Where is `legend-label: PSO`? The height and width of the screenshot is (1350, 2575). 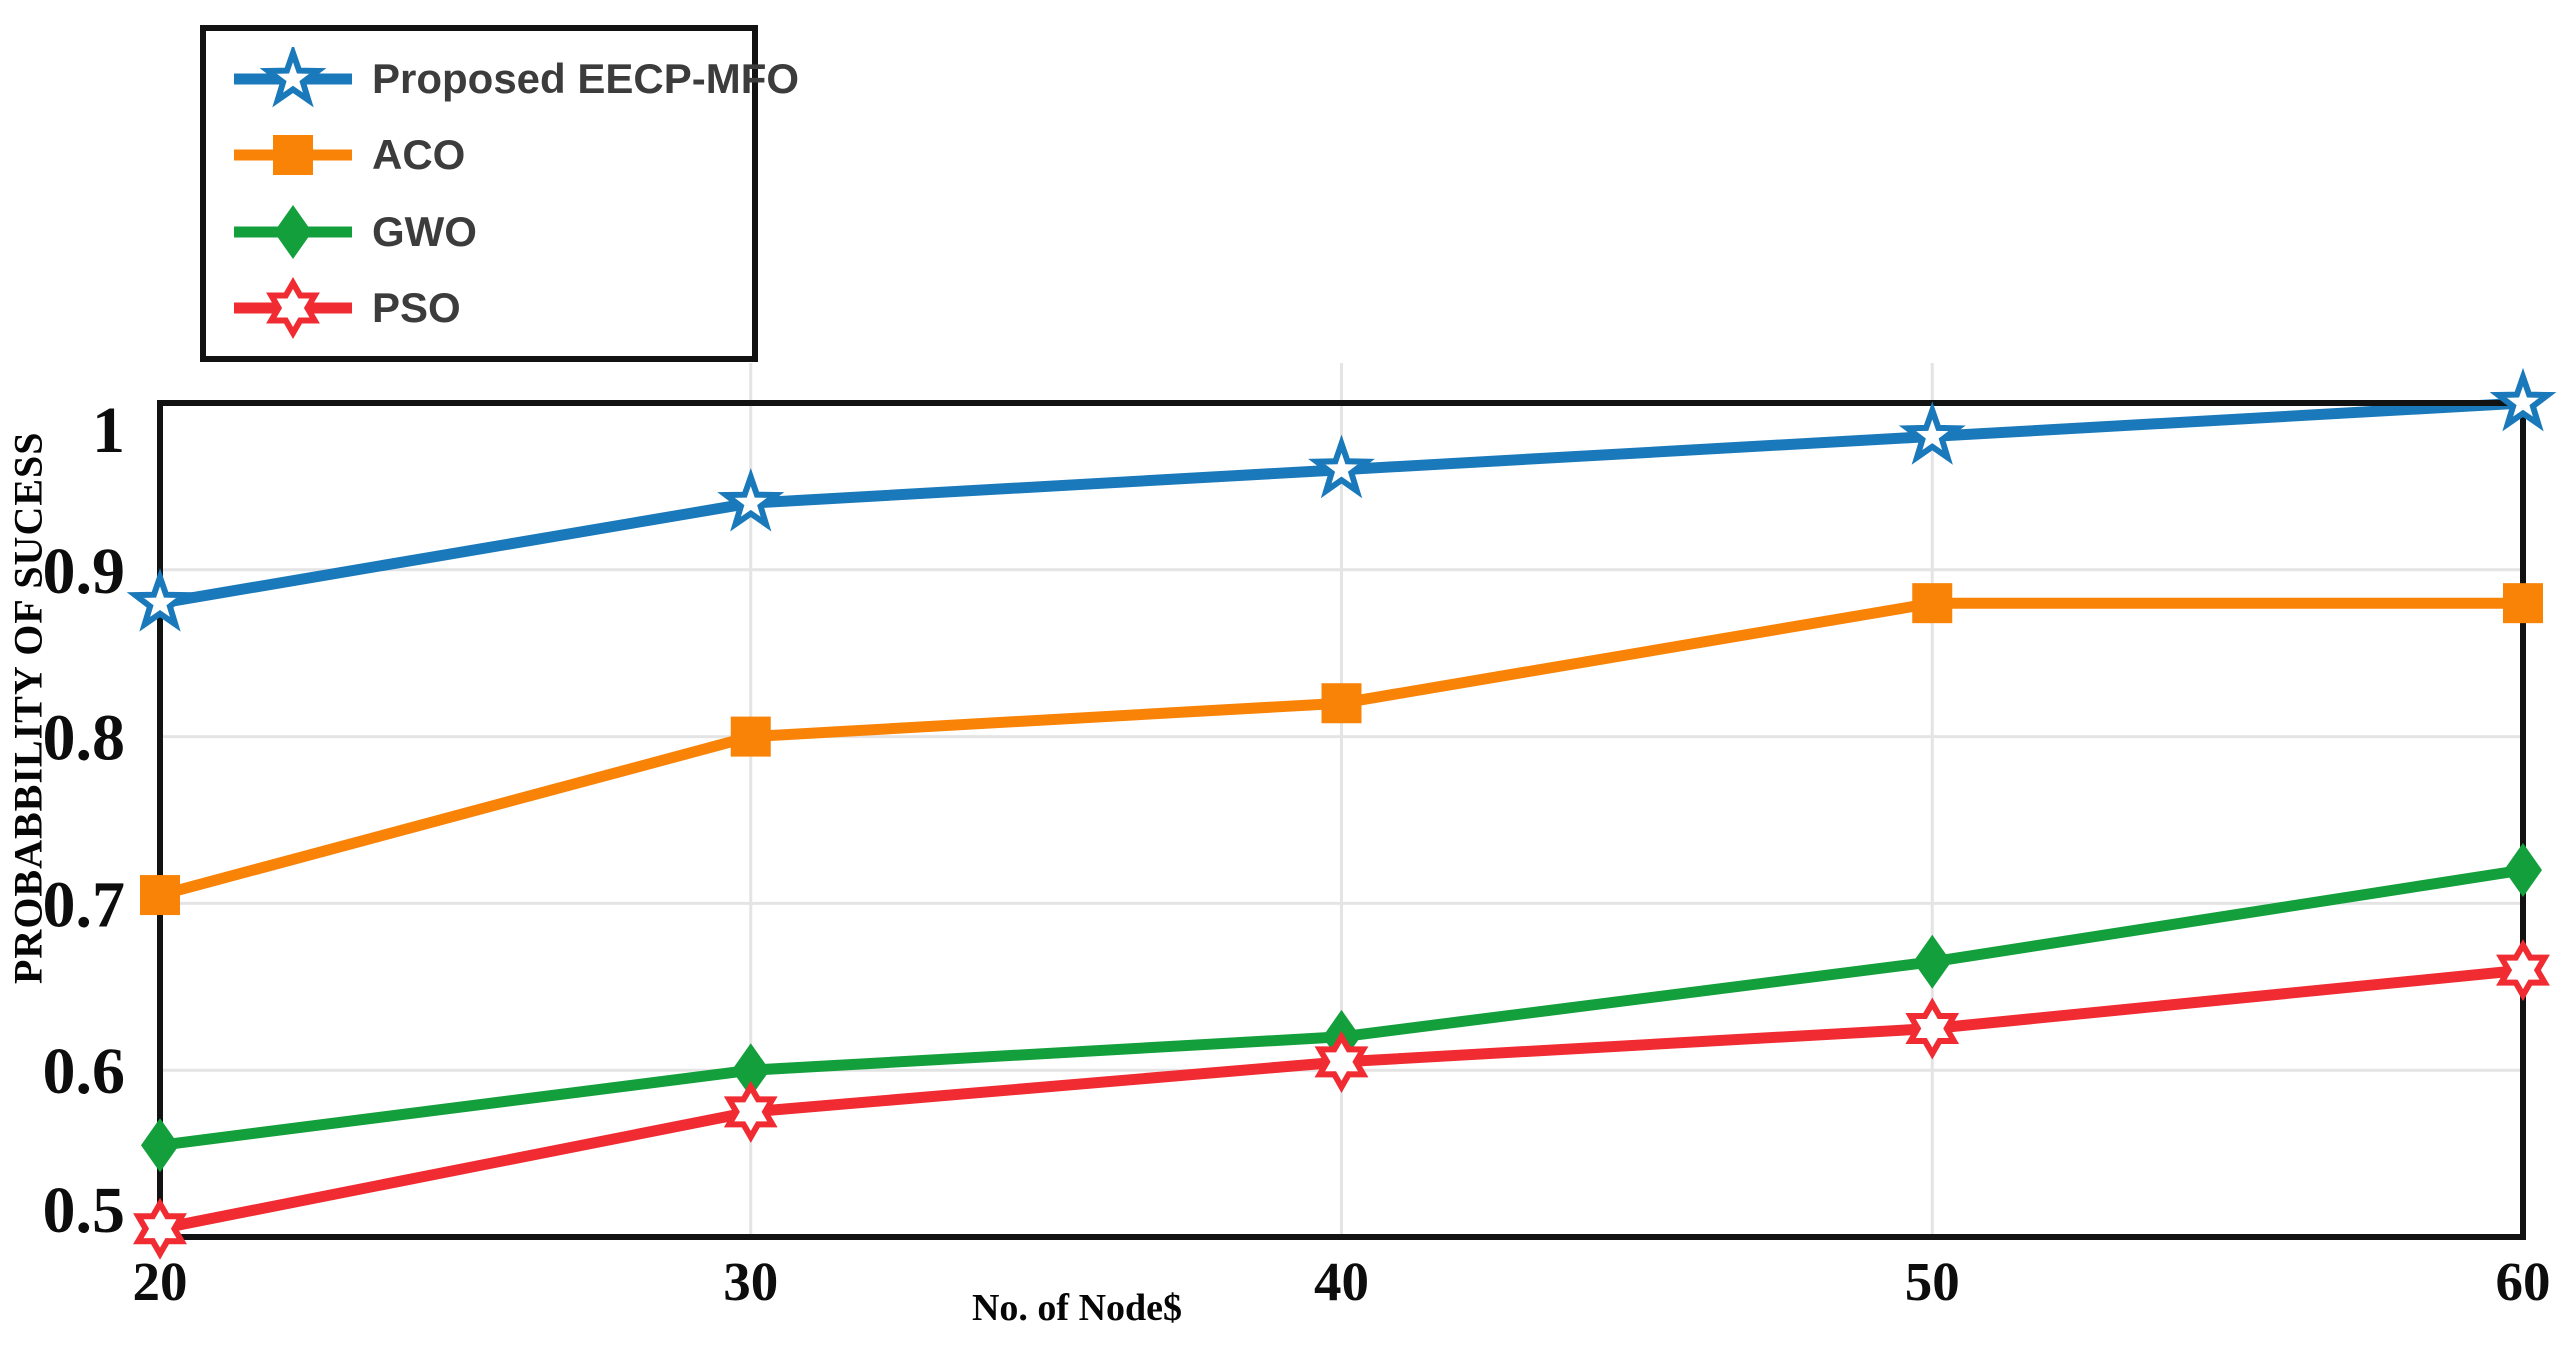 legend-label: PSO is located at coordinates (416, 308).